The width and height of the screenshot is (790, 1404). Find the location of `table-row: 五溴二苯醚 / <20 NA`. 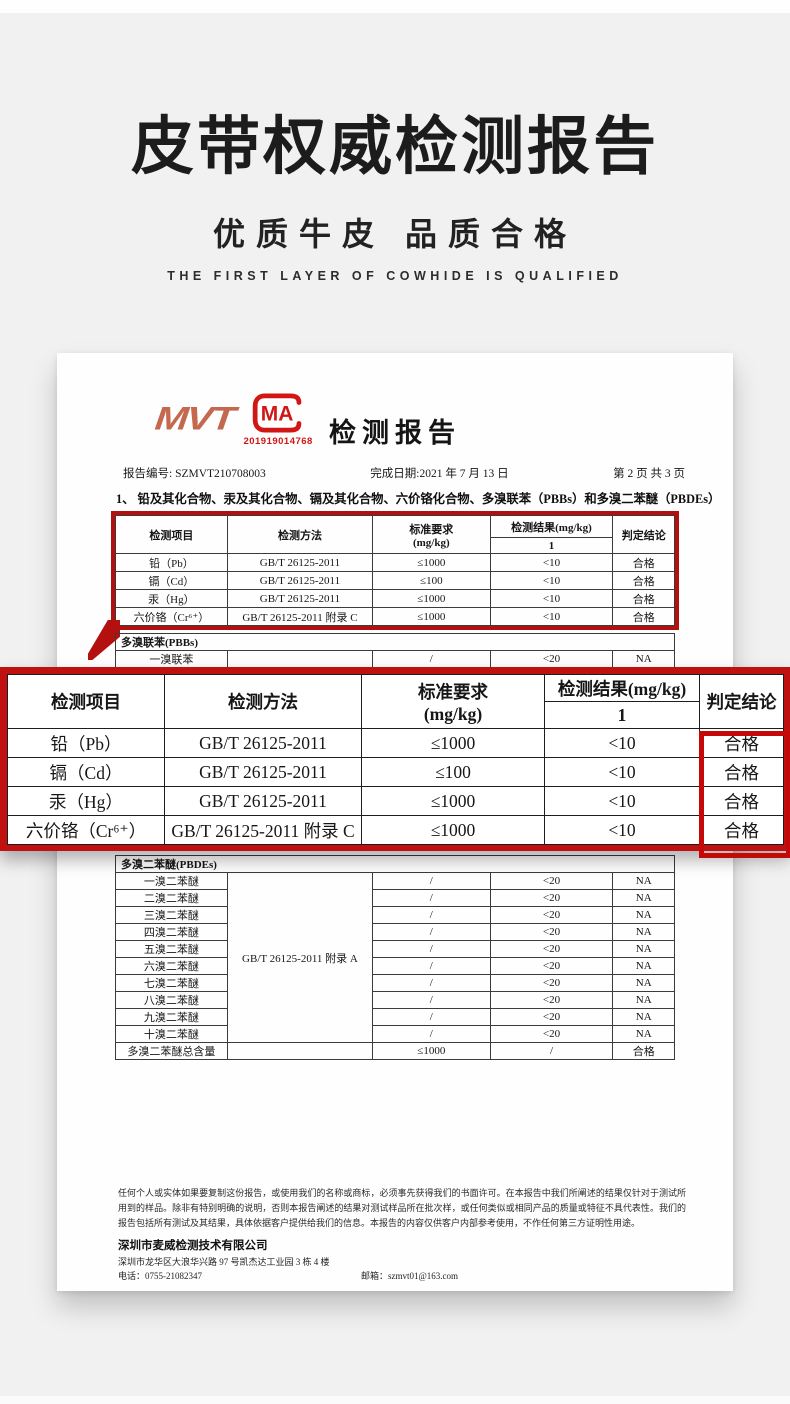

table-row: 五溴二苯醚 / <20 NA is located at coordinates (395, 949).